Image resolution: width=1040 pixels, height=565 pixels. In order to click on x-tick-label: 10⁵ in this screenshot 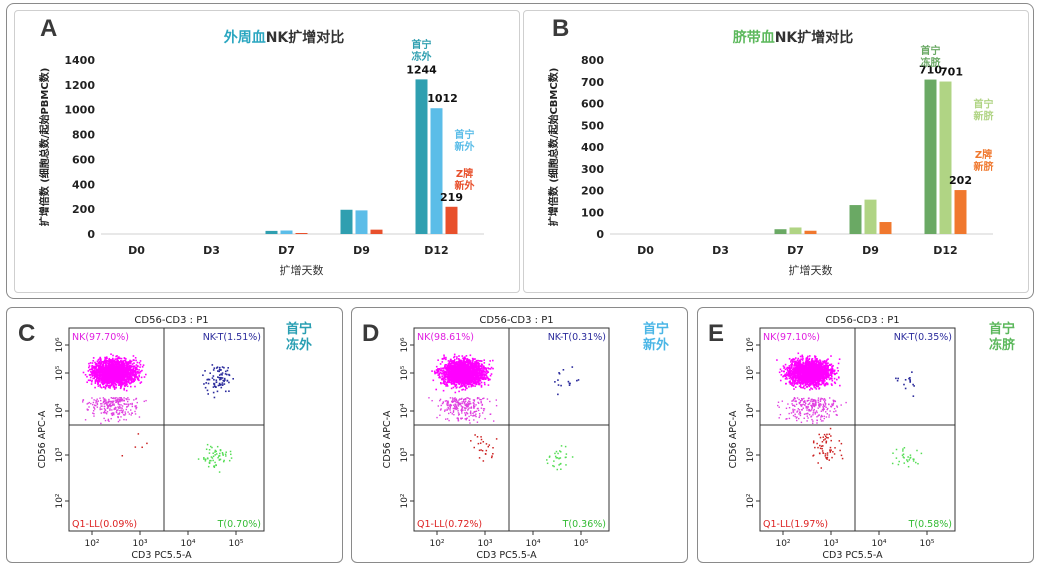, I will do `click(580, 544)`.